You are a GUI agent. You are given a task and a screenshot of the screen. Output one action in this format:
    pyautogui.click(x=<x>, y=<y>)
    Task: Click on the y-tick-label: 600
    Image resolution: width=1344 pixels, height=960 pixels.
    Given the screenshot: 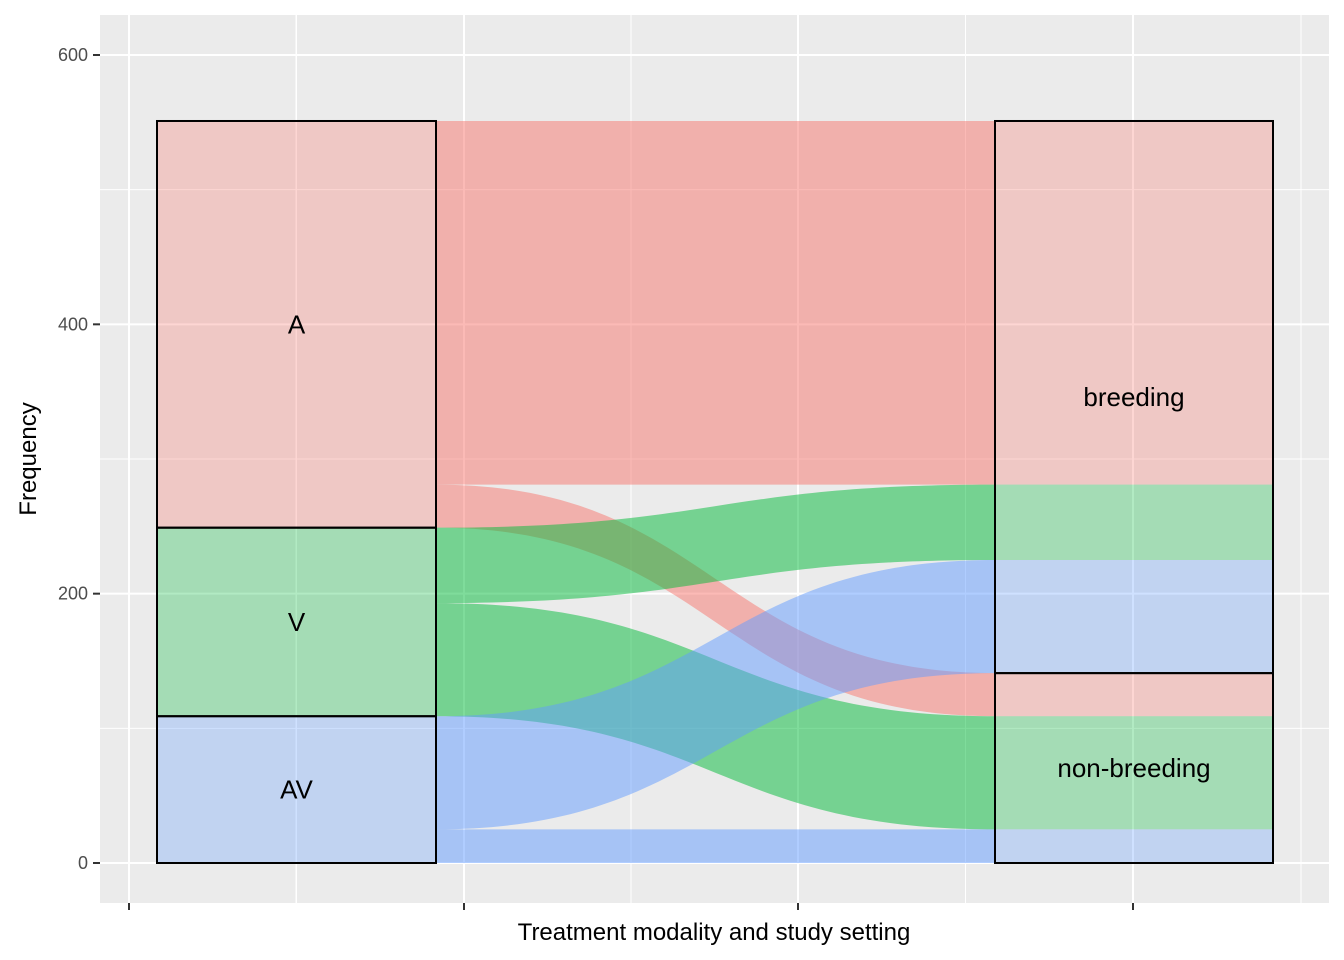 What is the action you would take?
    pyautogui.click(x=73, y=55)
    